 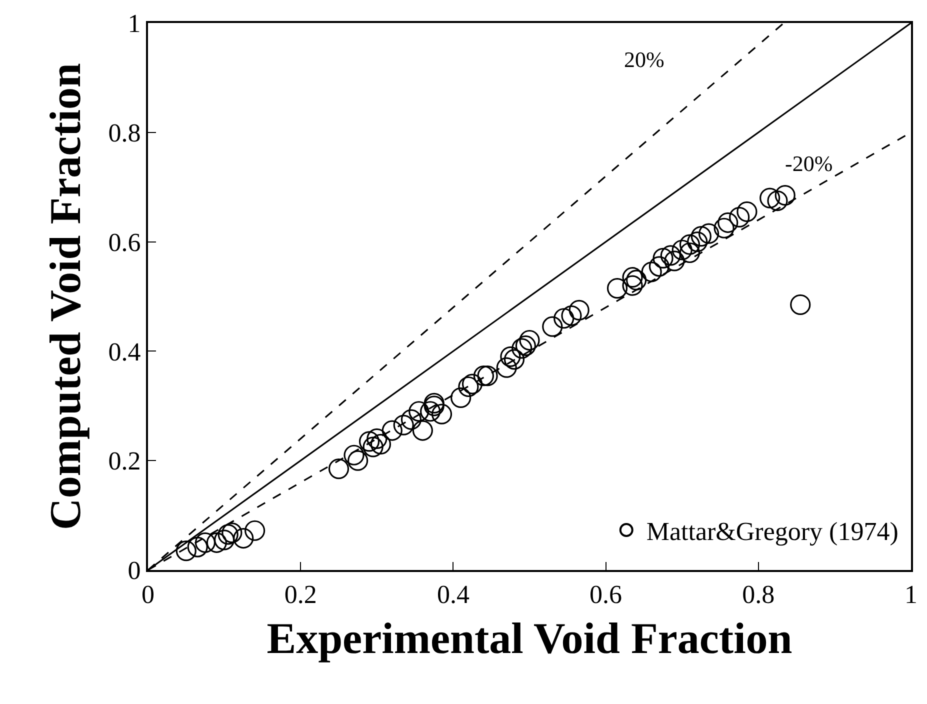 I want to click on annotation: 20%, so click(x=644, y=59).